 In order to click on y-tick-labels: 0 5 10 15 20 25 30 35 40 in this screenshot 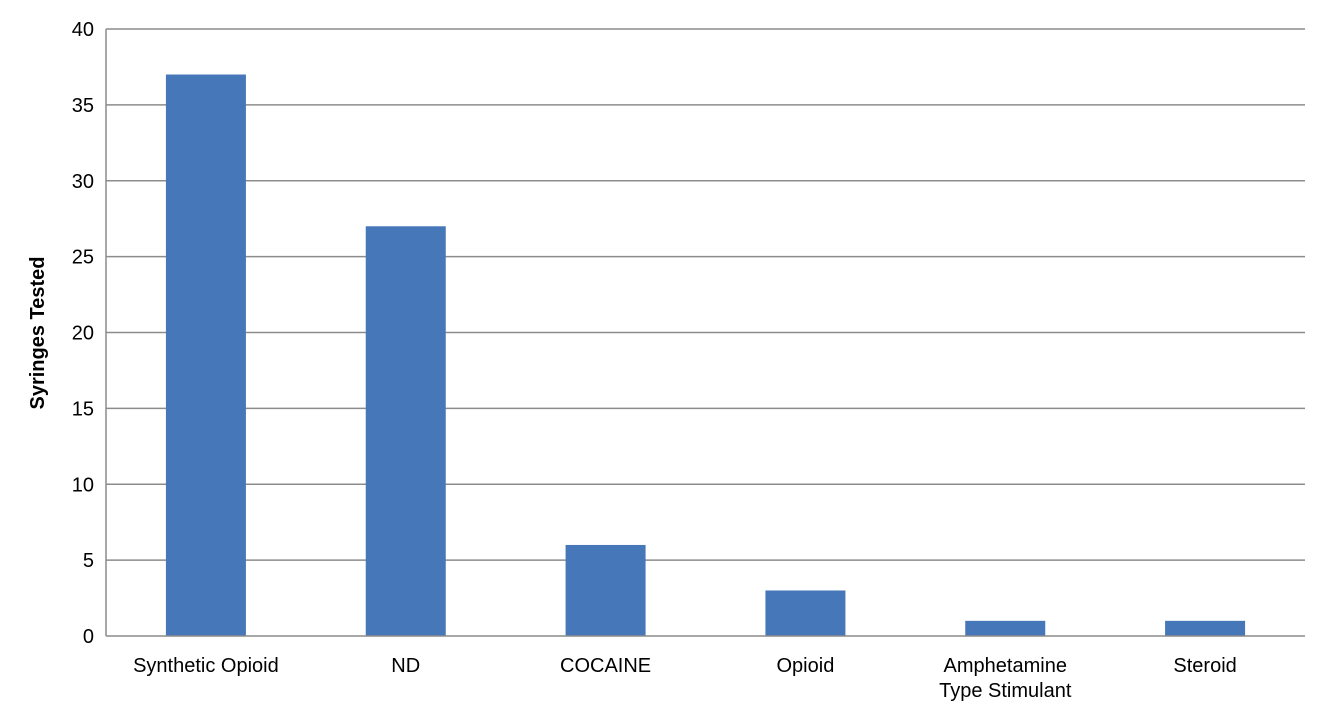, I will do `click(83, 333)`.